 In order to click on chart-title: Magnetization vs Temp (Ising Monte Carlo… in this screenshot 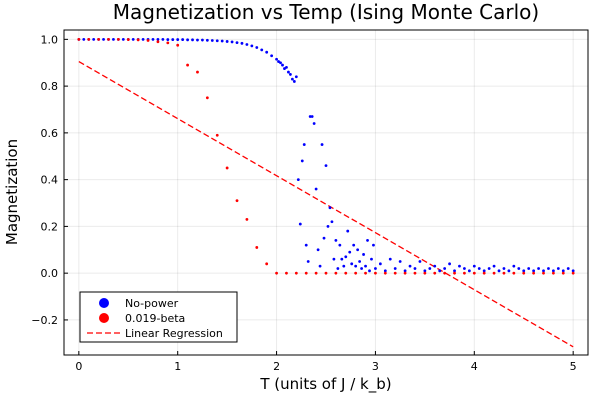, I will do `click(326, 12)`.